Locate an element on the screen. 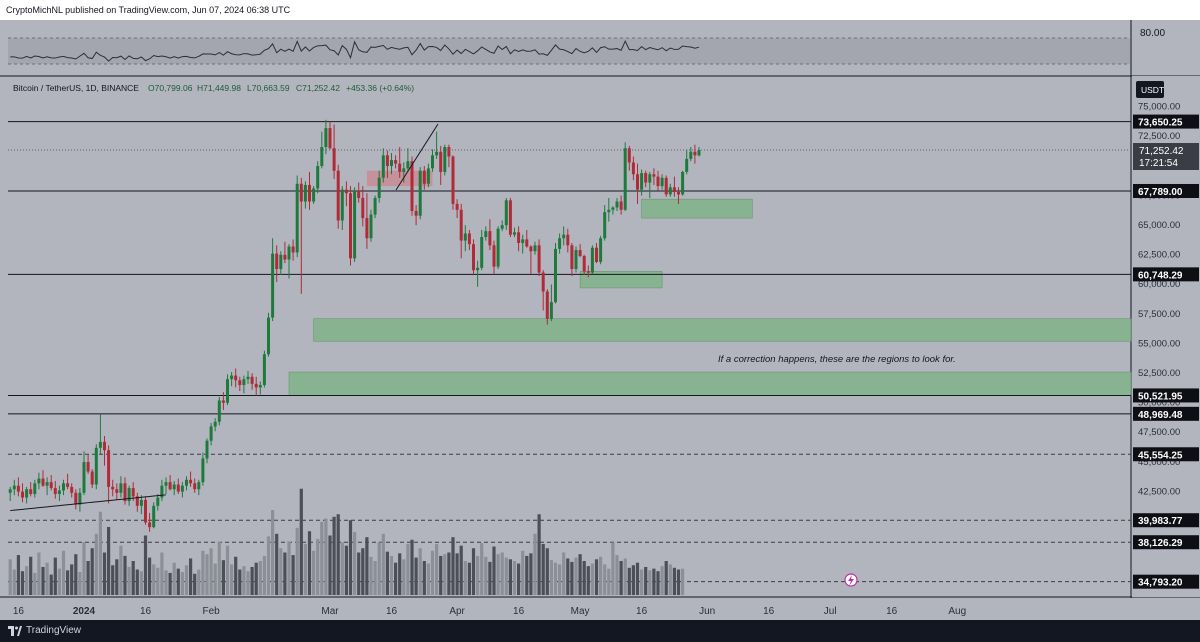  currency-button is located at coordinates (1150, 89).